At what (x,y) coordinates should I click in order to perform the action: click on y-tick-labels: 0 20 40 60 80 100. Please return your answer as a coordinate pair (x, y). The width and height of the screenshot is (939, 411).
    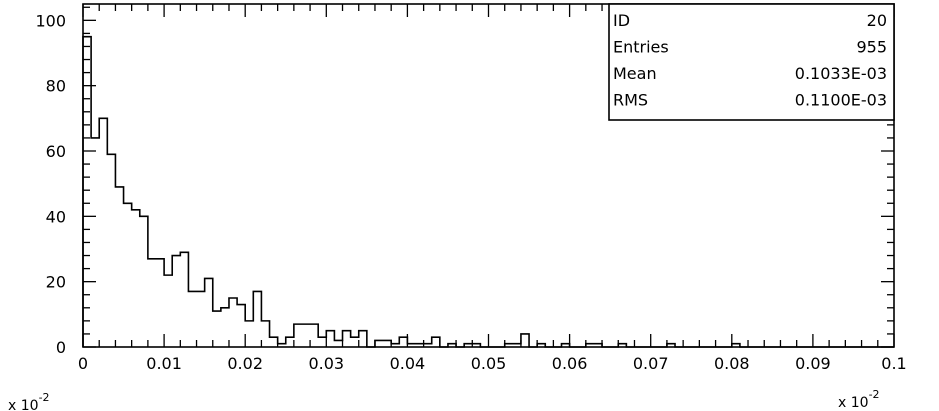
    Looking at the image, I should click on (50, 184).